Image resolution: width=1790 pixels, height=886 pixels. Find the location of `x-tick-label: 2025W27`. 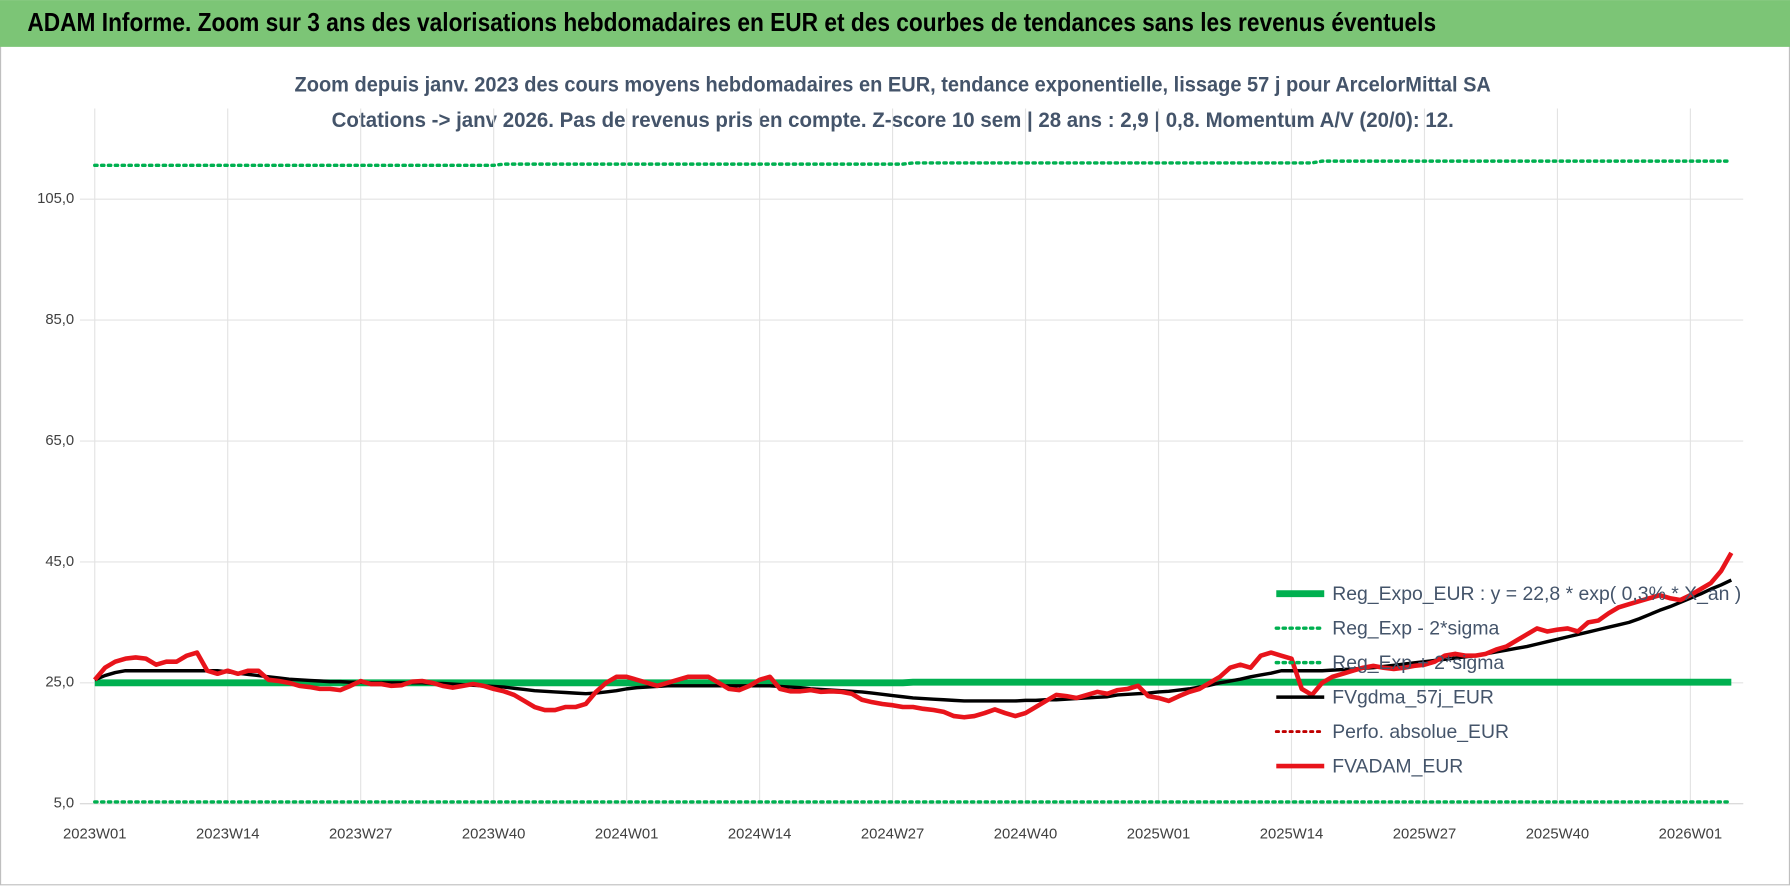

x-tick-label: 2025W27 is located at coordinates (1424, 834).